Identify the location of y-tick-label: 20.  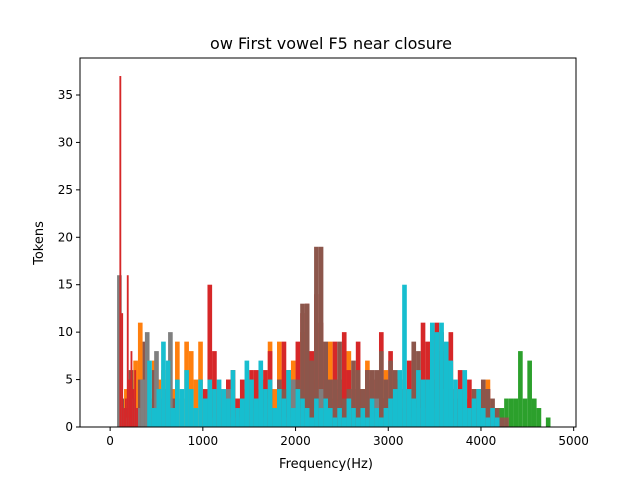
(65, 237).